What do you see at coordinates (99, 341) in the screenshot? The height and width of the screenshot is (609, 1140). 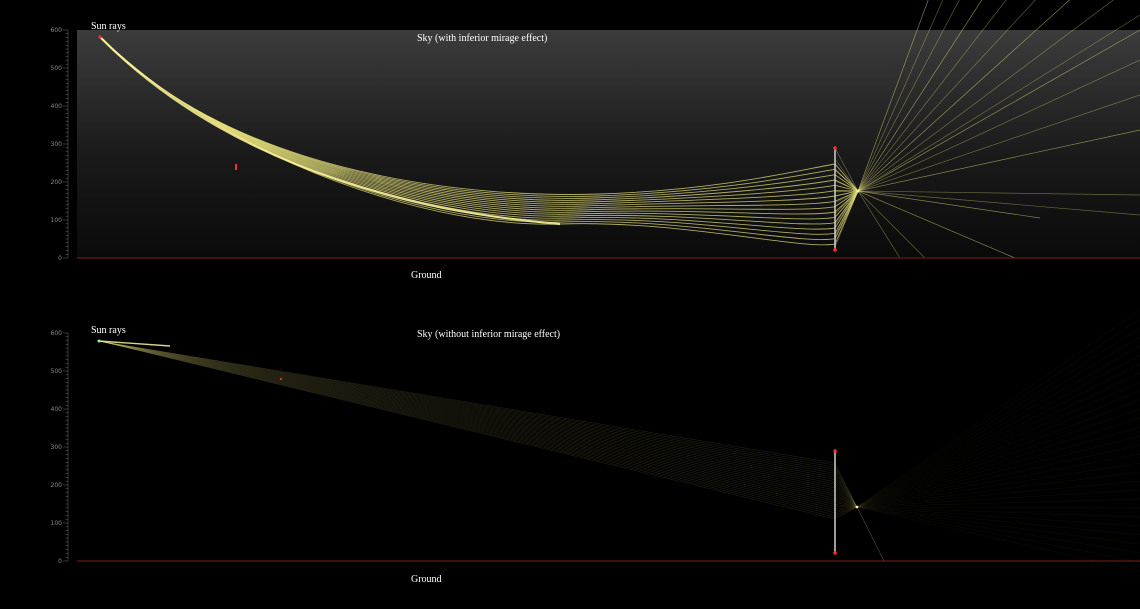 I see `sun-marker-bottom` at bounding box center [99, 341].